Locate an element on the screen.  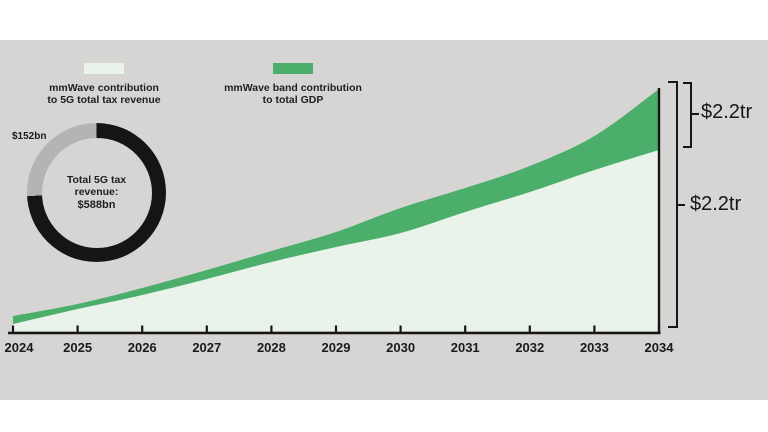
x-axis-year-label: 2027 is located at coordinates (206, 347).